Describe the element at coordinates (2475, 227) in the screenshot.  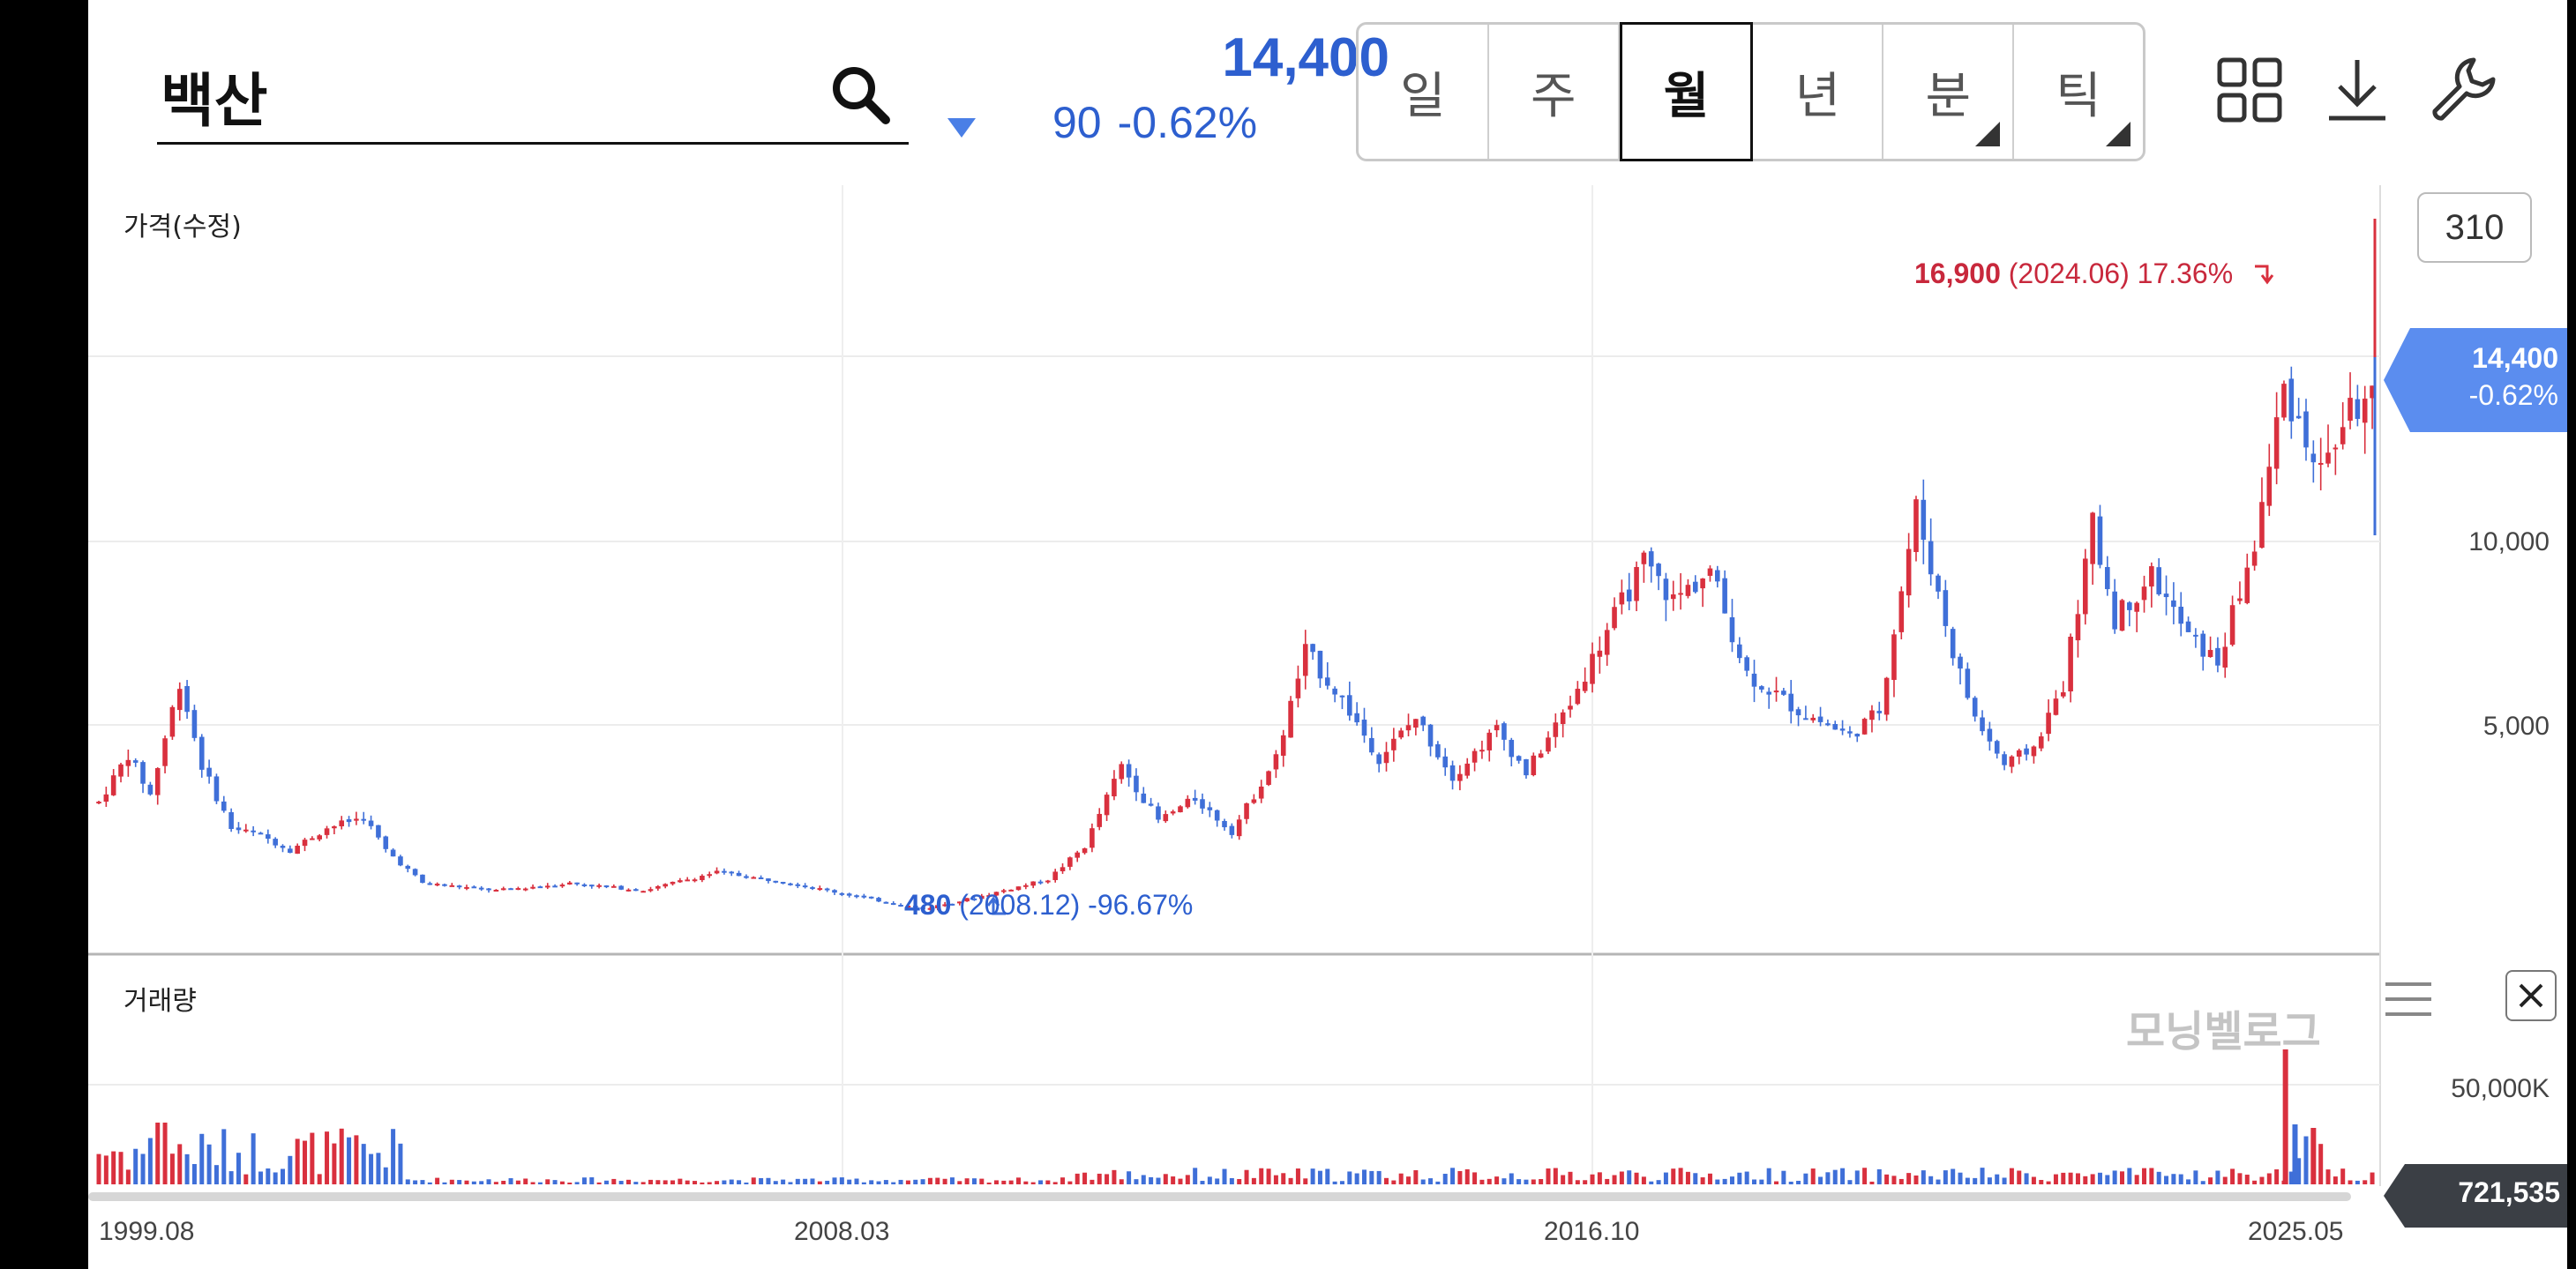
I see `candle-count-badge: 310` at that location.